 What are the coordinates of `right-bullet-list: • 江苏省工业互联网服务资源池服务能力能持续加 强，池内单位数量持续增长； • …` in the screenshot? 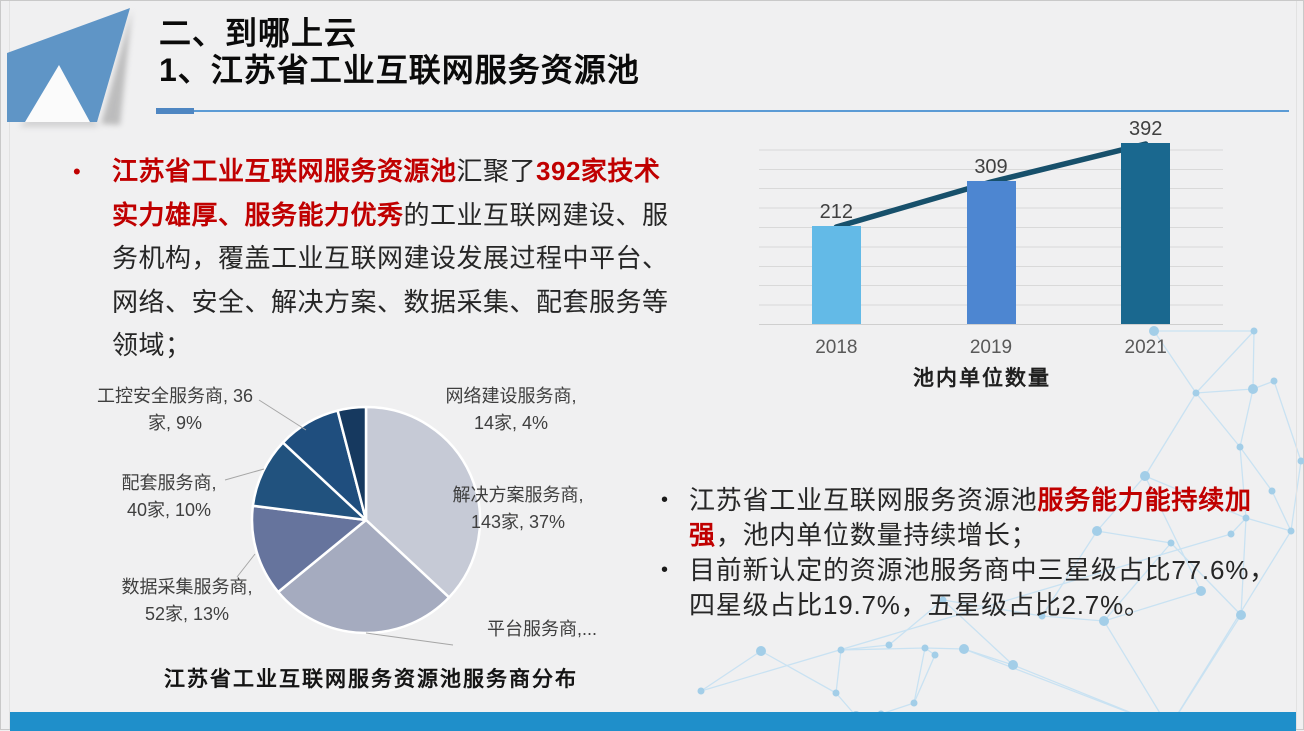 It's located at (981, 553).